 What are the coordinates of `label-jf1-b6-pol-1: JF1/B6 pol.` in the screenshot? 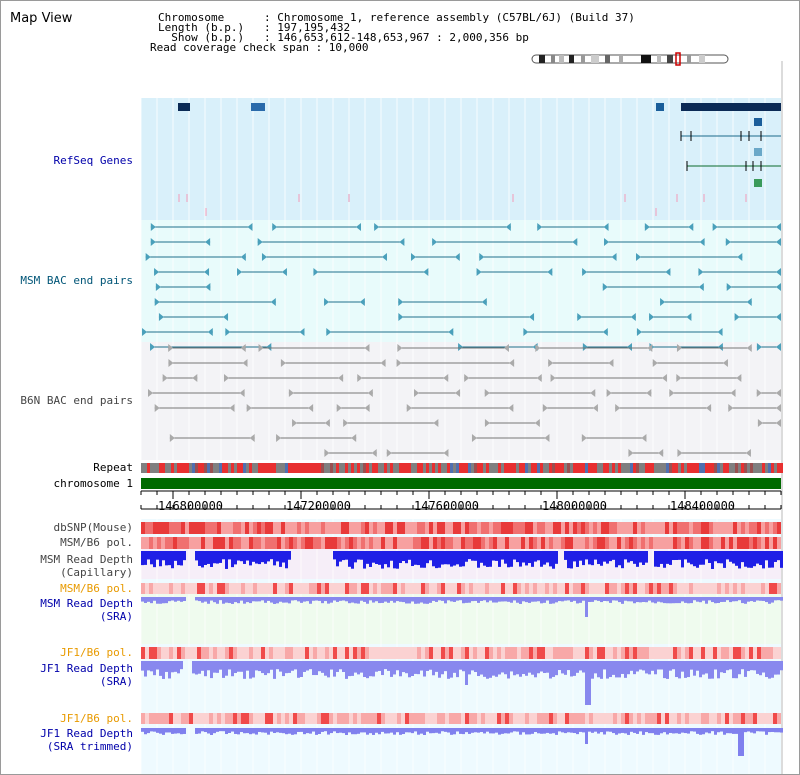 It's located at (96, 652).